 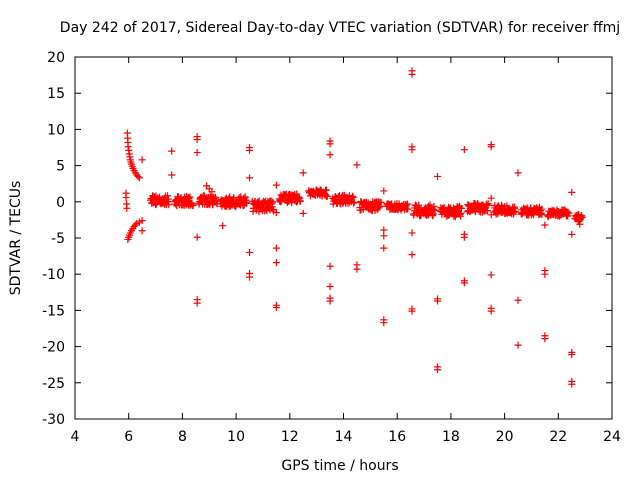 I want to click on x-axis-label: GPS time / hours, so click(x=339, y=466).